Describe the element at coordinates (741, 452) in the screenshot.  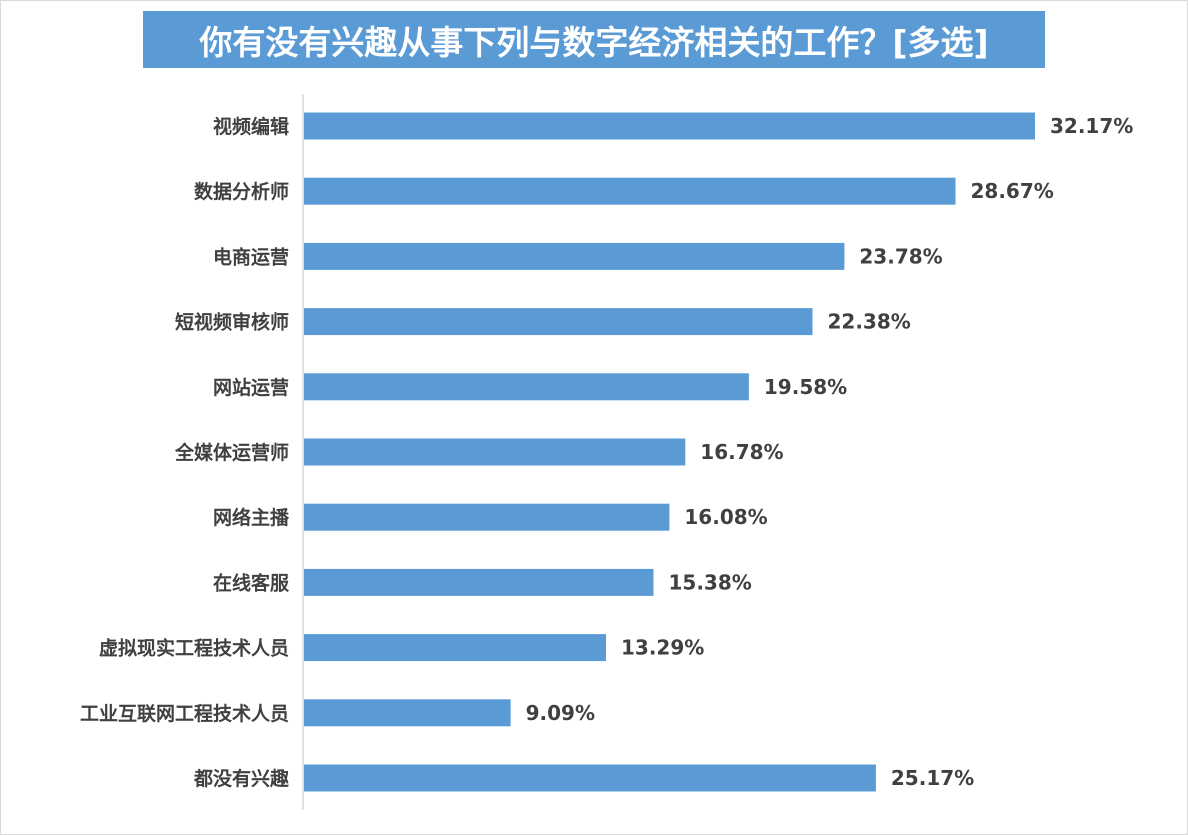
I see `data-label: 16.78%` at that location.